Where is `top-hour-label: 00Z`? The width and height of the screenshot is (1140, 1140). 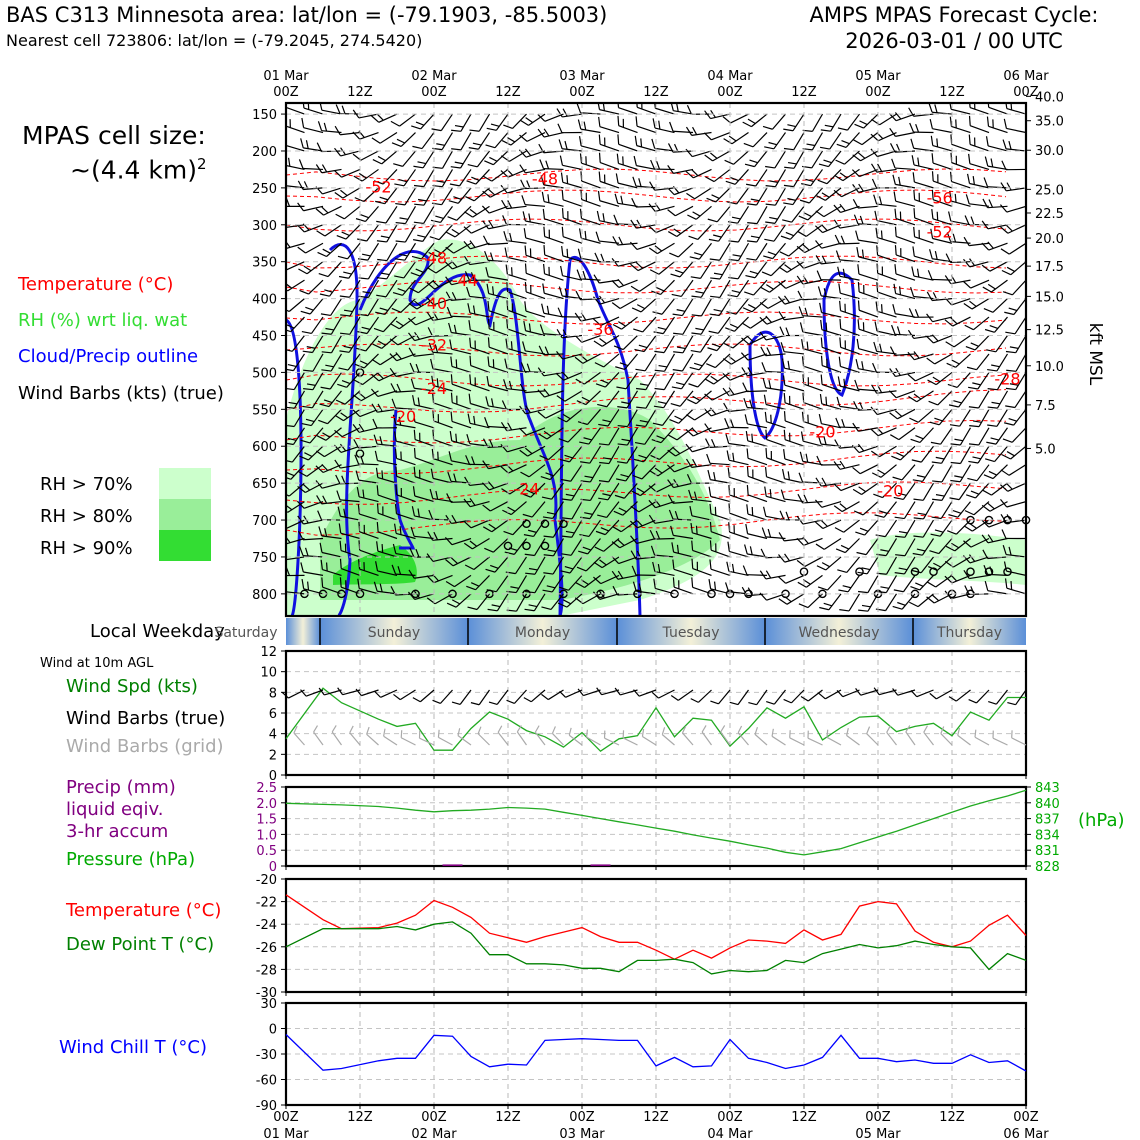
top-hour-label: 00Z is located at coordinates (286, 92).